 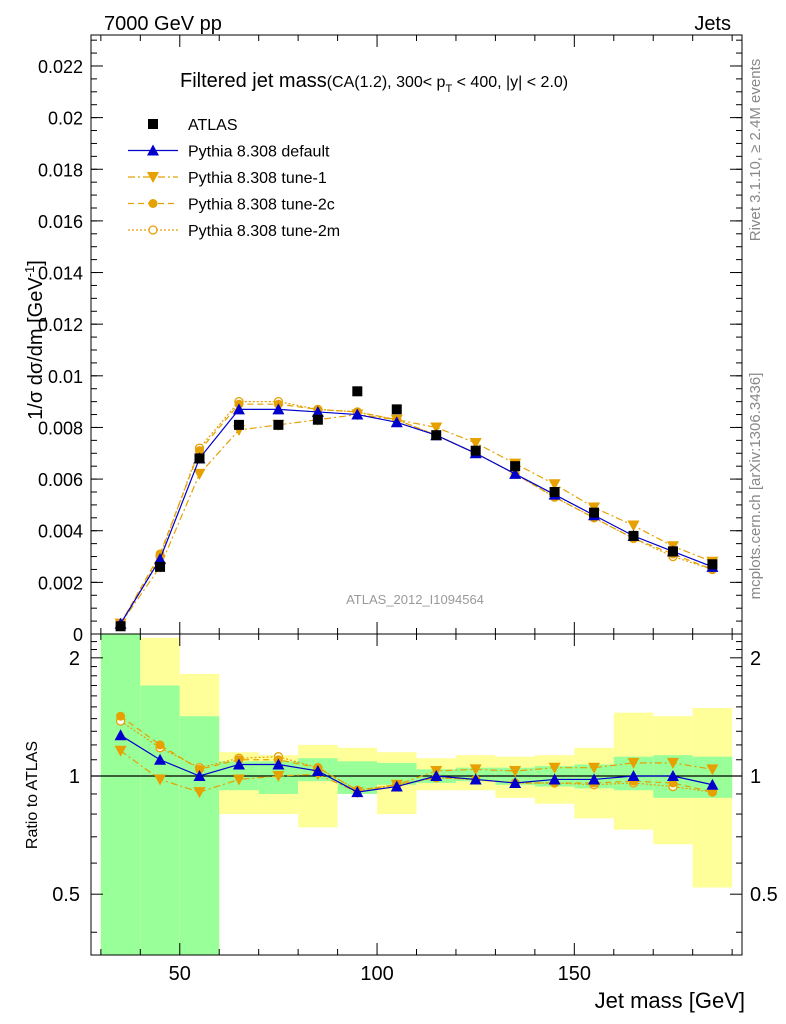 I want to click on chart-title-sub: (CA(1.2), 300< p, so click(x=386, y=82).